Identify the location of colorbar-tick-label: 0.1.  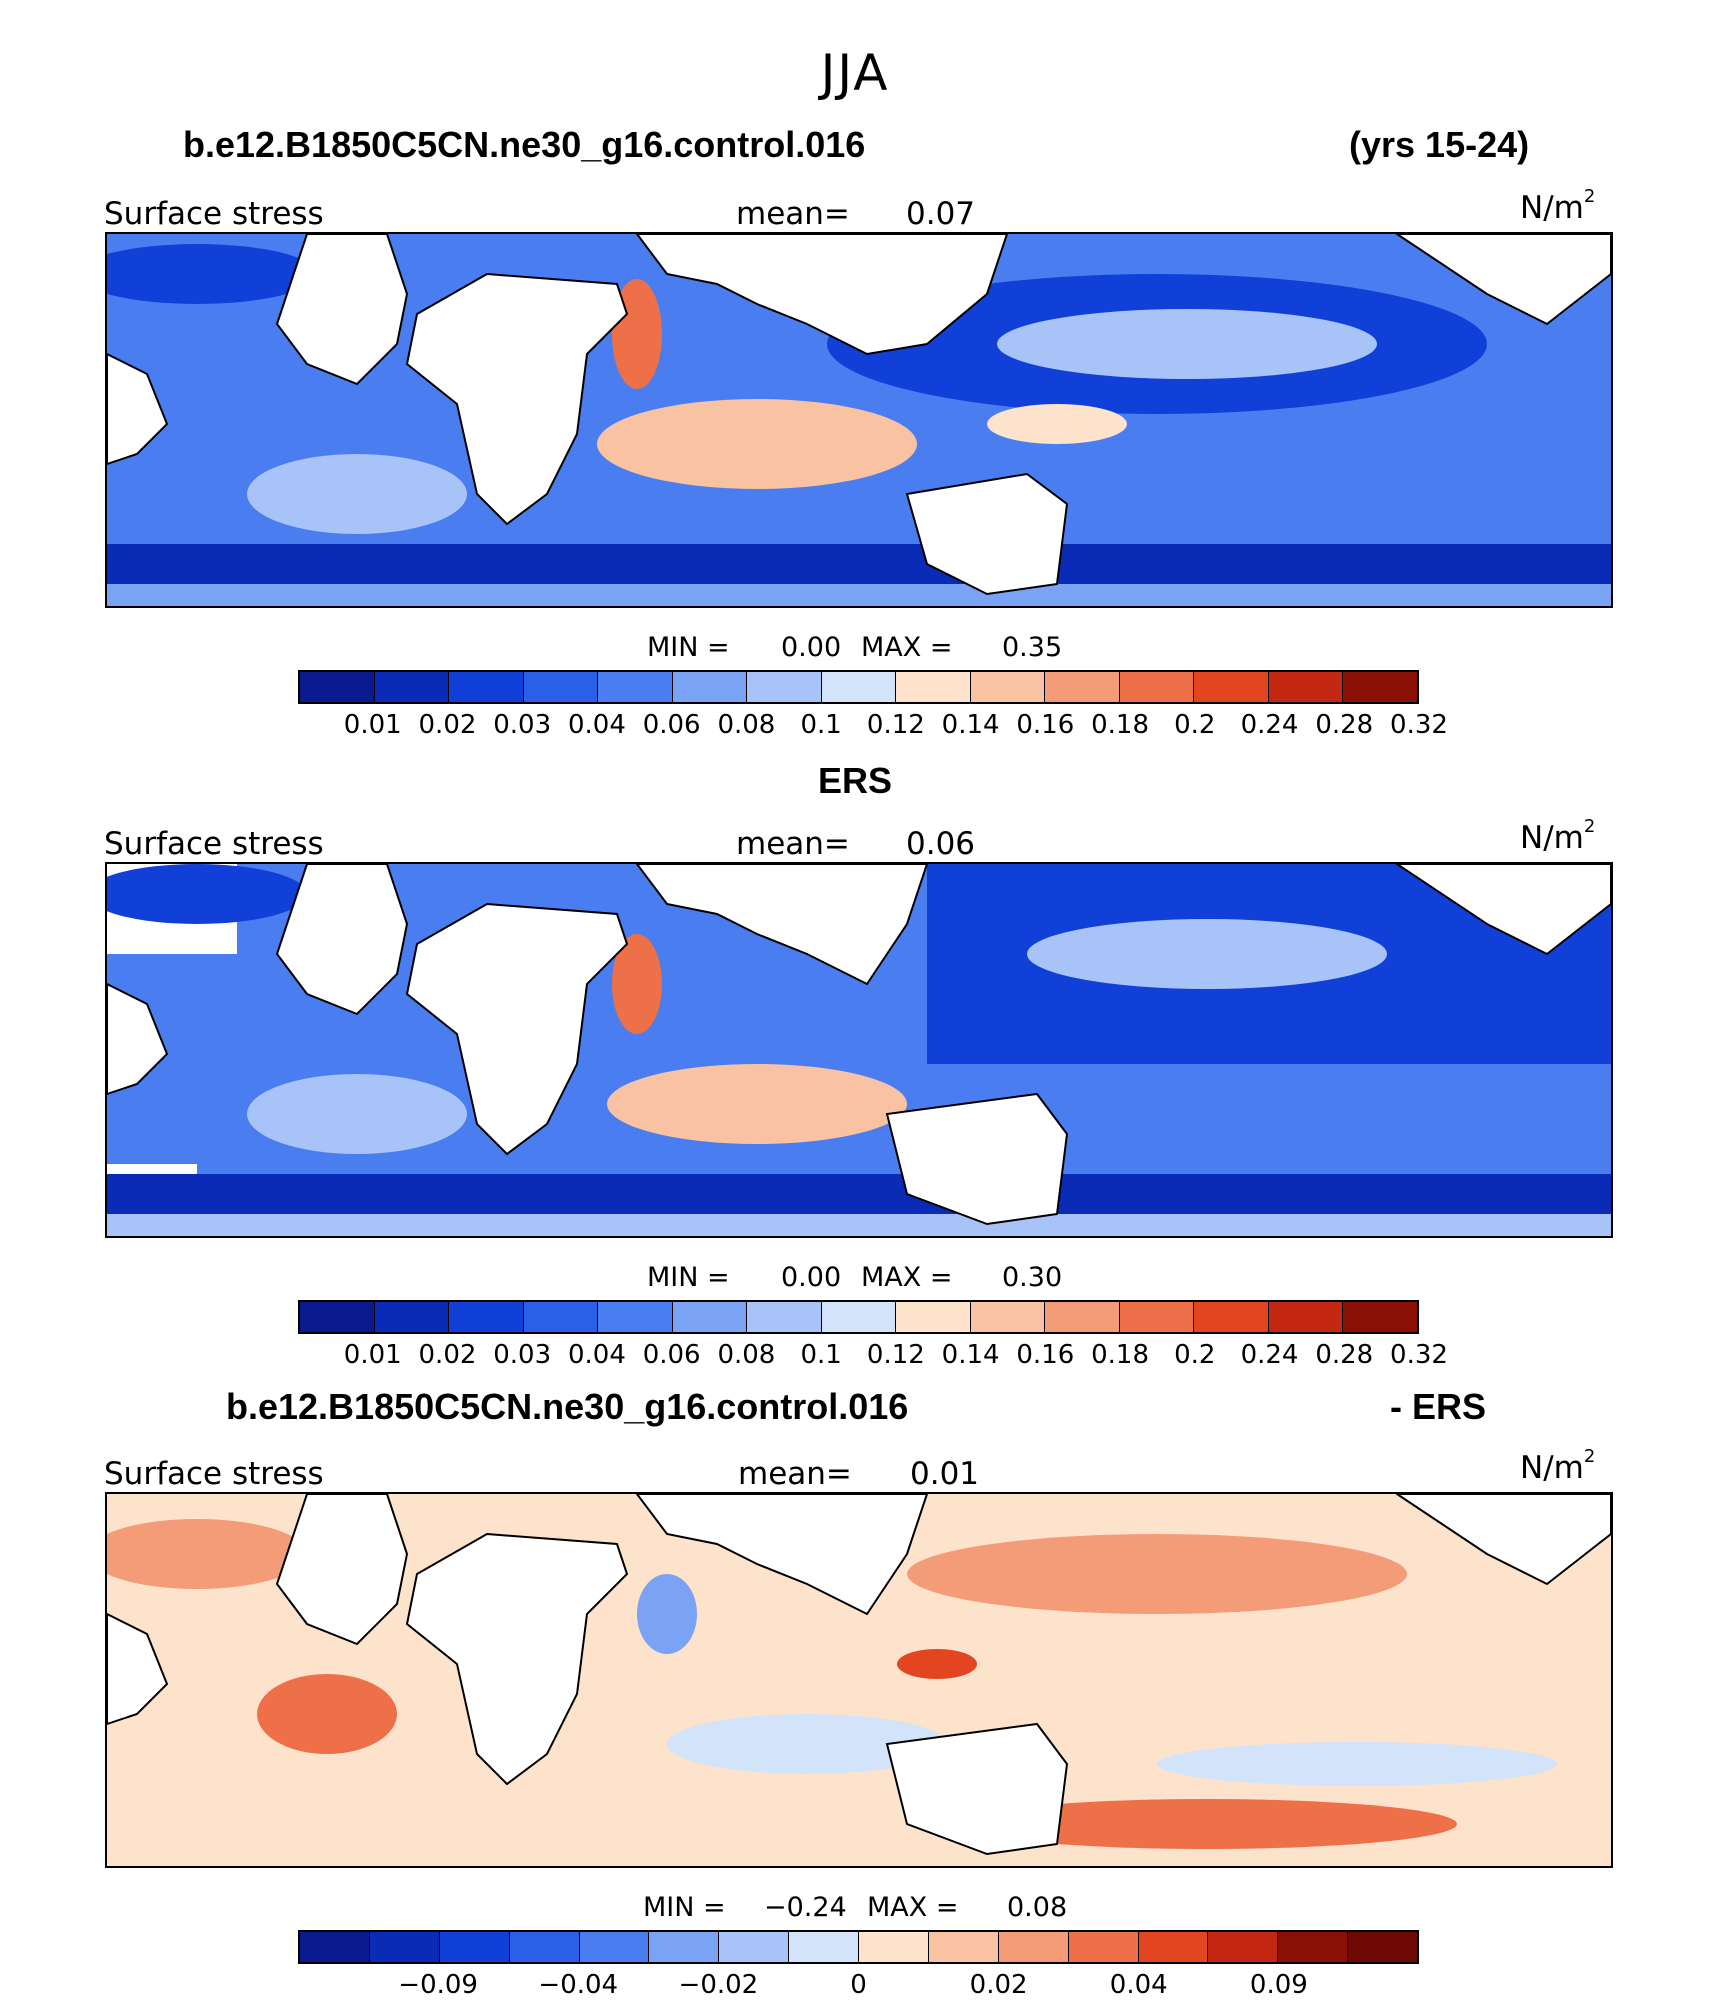
(821, 725).